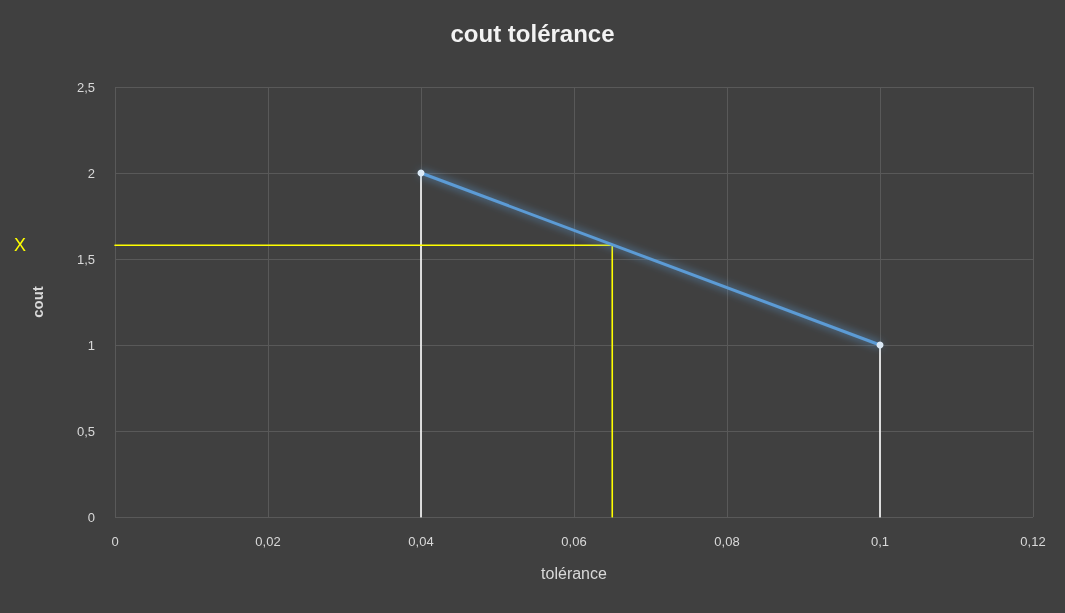  What do you see at coordinates (85, 431) in the screenshot?
I see `y-tick-label: 0,5` at bounding box center [85, 431].